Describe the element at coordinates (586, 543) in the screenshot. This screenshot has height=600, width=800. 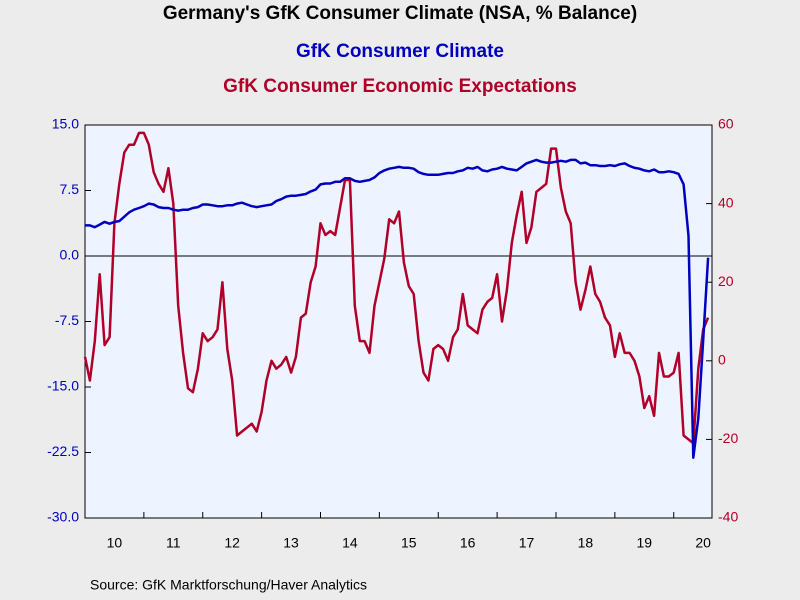
I see `x-tick-label: 18` at that location.